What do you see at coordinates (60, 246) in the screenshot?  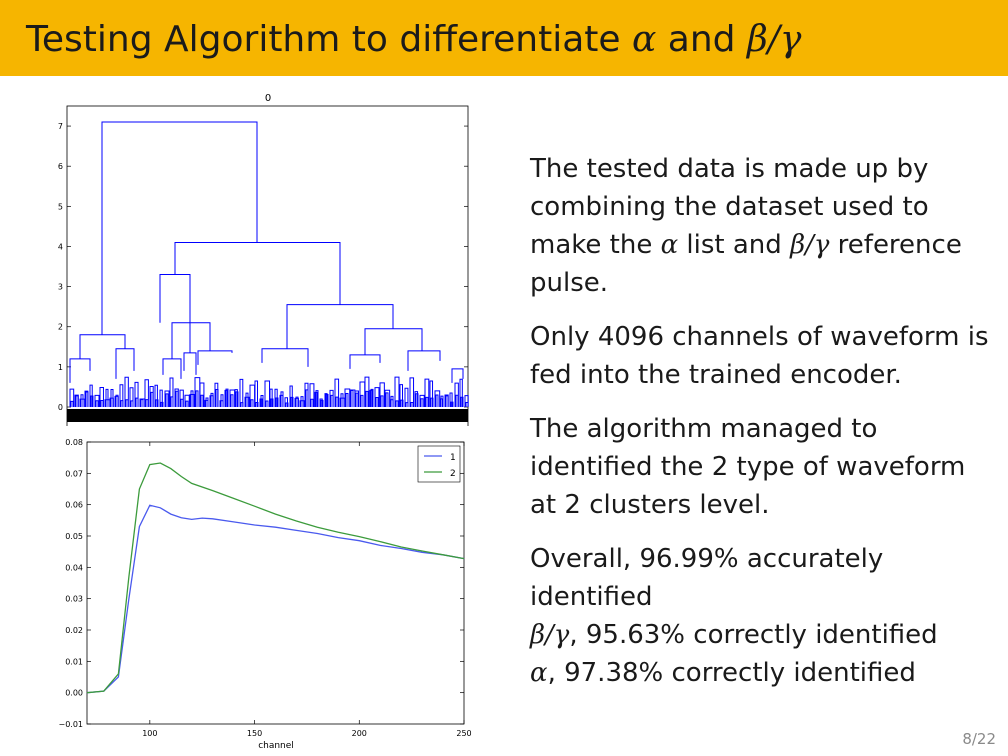 I see `dendrogram-ytick-label: 4` at bounding box center [60, 246].